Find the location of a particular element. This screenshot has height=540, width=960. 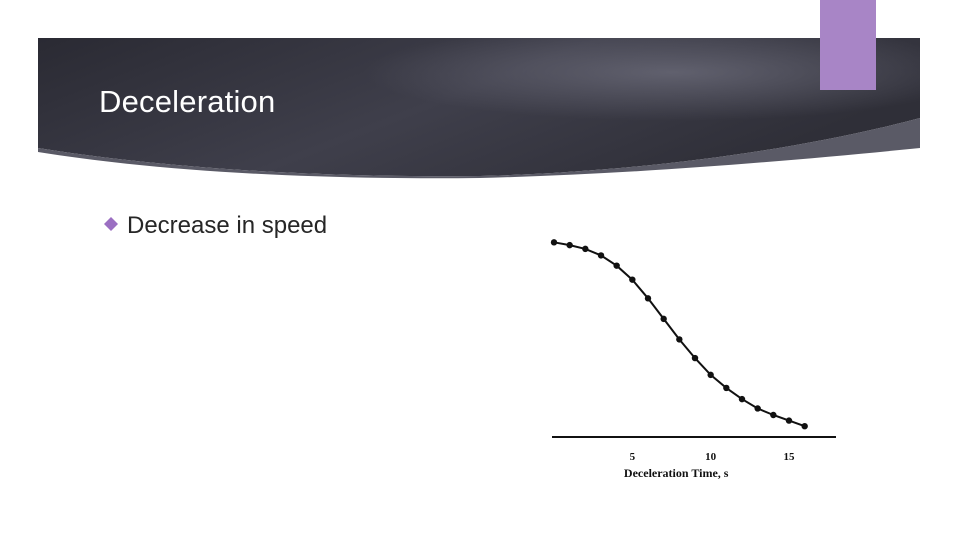

x-tick-label: 15 is located at coordinates (790, 457).